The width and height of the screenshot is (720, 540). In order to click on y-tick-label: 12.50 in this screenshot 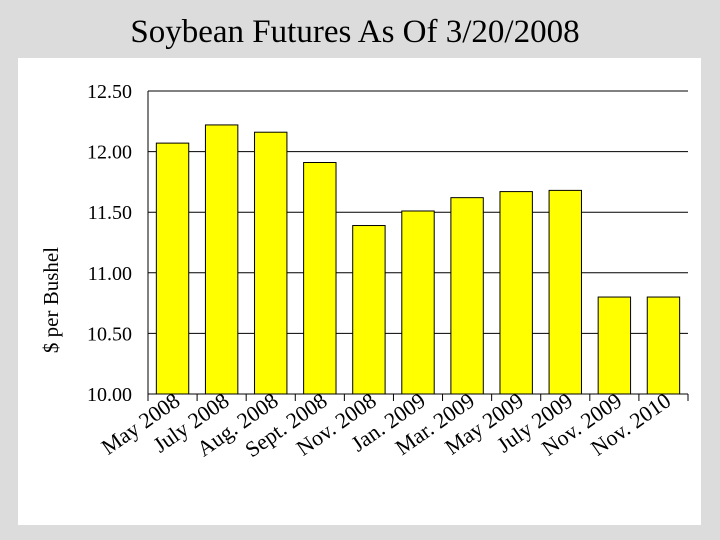, I will do `click(109, 92)`.